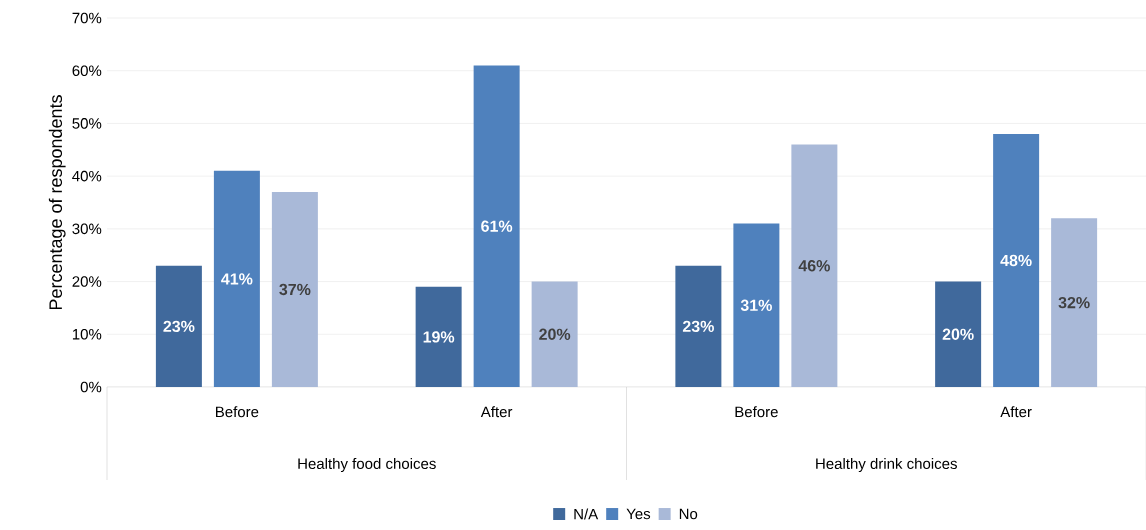 This screenshot has width=1146, height=530. Describe the element at coordinates (87, 281) in the screenshot. I see `y-tick-label: 20%` at that location.